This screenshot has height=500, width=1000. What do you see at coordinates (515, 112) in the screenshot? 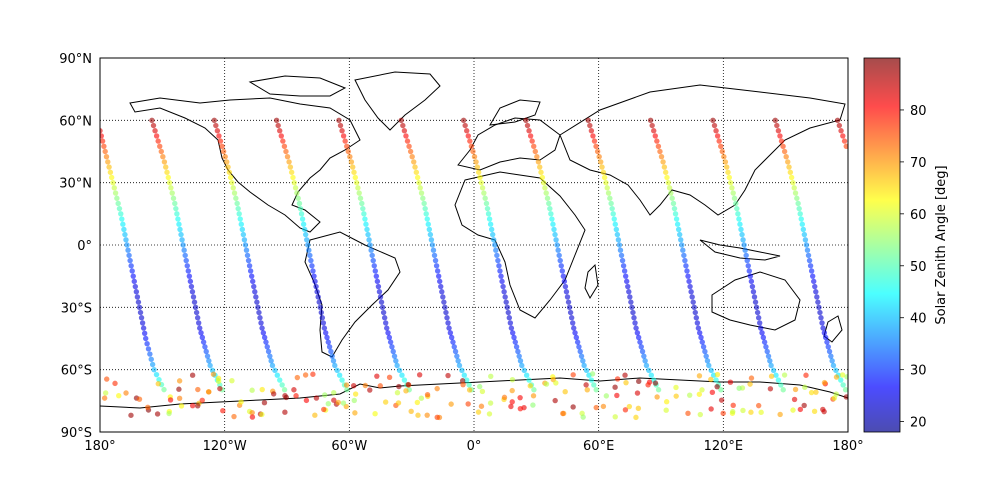
I see `scandinavia-coastline` at bounding box center [515, 112].